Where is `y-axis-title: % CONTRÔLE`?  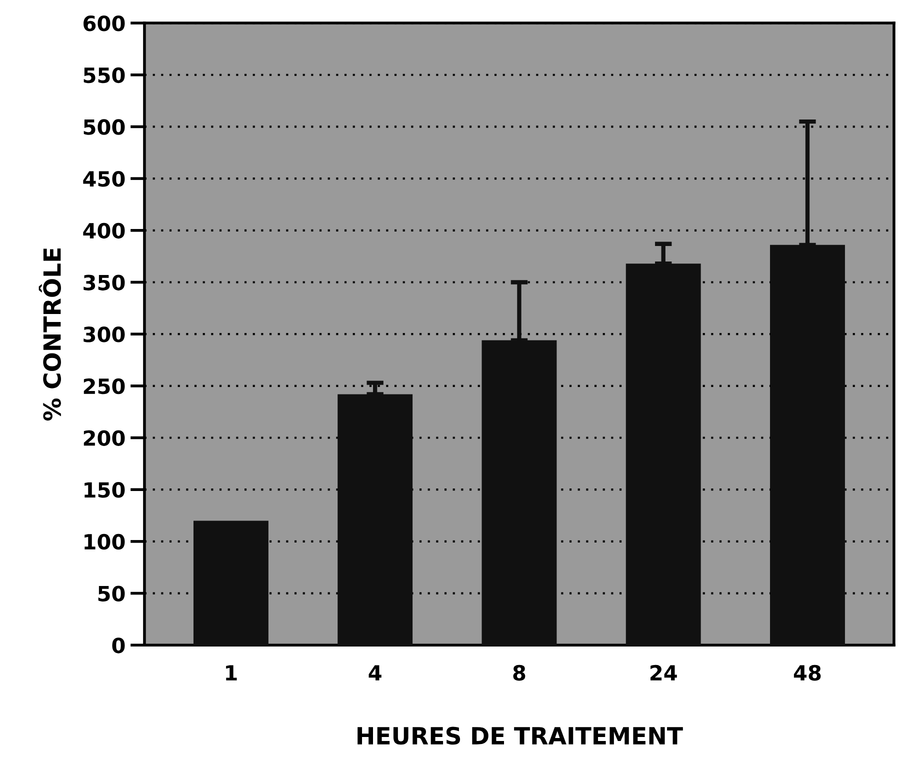 y-axis-title: % CONTRÔLE is located at coordinates (49, 334).